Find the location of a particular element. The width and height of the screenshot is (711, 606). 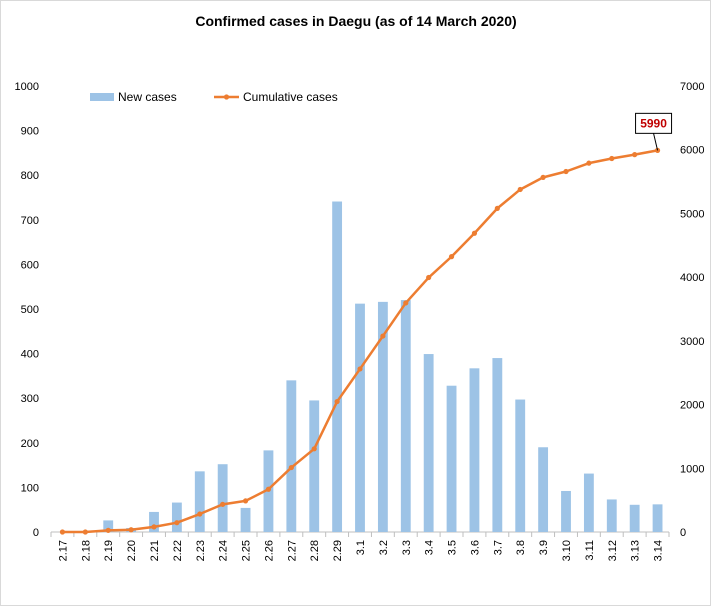

callout-label: 5990 is located at coordinates (653, 123).